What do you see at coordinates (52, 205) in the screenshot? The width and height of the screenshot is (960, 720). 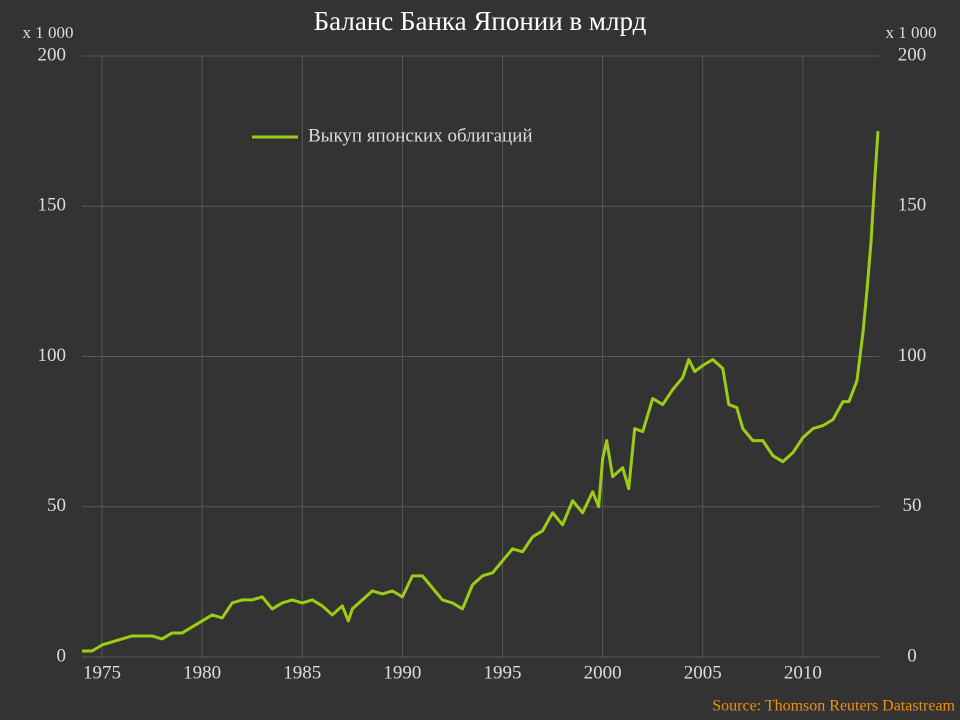 I see `y-tick-label: 150` at bounding box center [52, 205].